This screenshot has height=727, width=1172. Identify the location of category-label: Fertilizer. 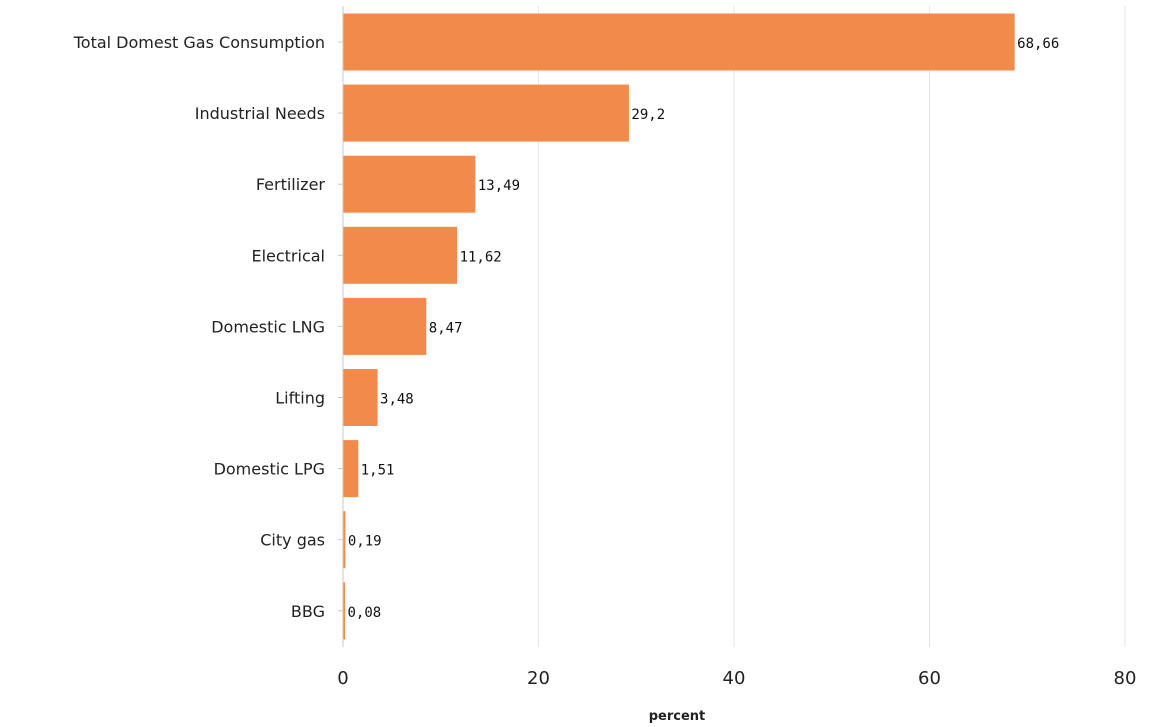
(291, 184).